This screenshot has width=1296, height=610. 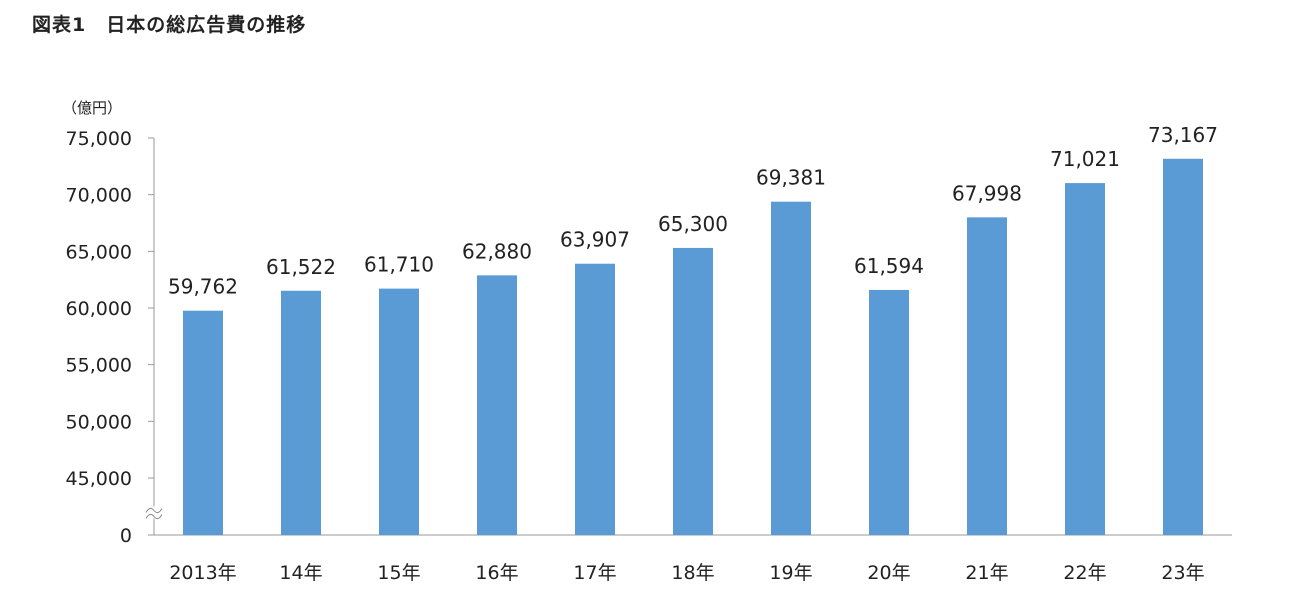 What do you see at coordinates (99, 139) in the screenshot?
I see `y-tick-label: 75,000` at bounding box center [99, 139].